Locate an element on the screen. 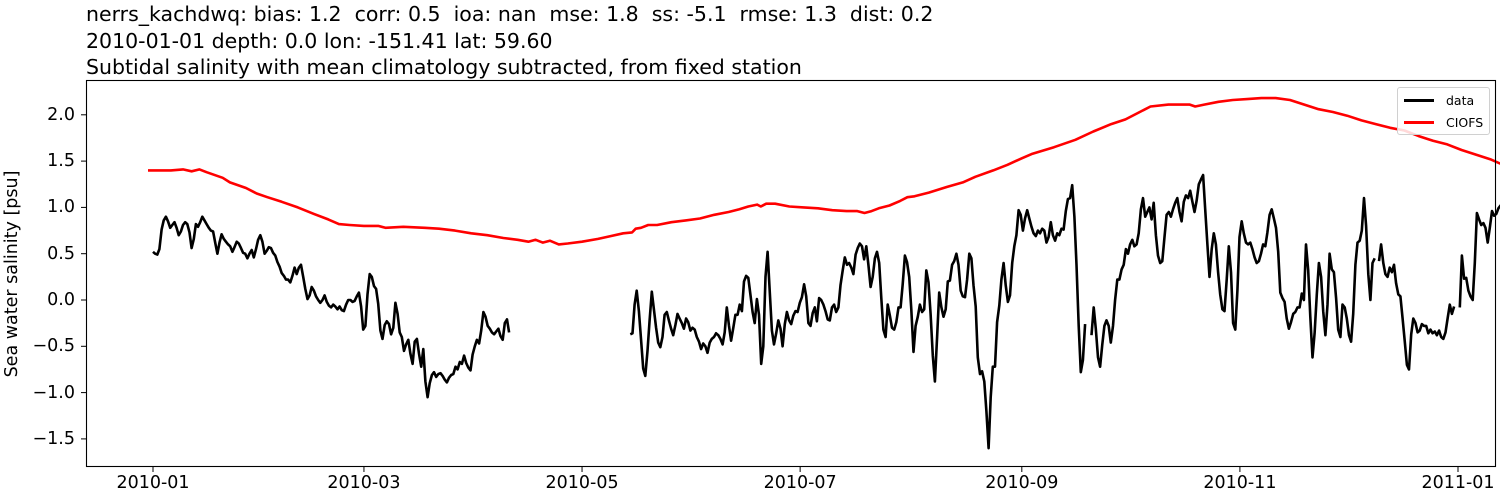  y-tick-label: −1.0 is located at coordinates (54, 392).